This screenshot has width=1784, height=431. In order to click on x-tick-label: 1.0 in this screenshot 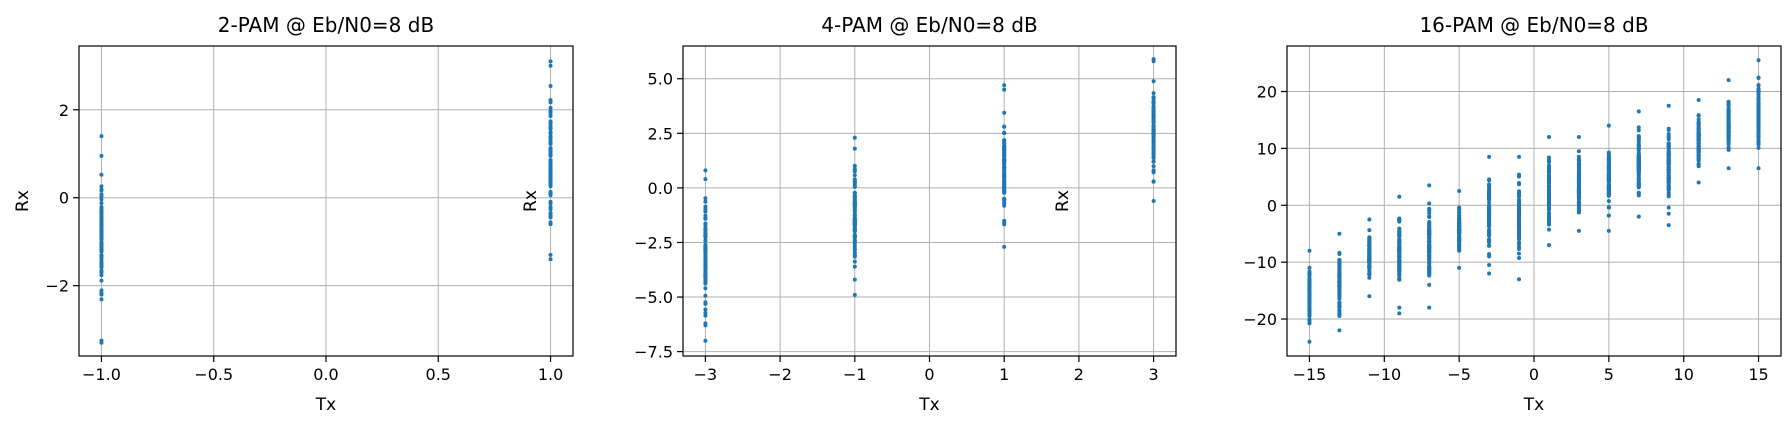, I will do `click(550, 374)`.